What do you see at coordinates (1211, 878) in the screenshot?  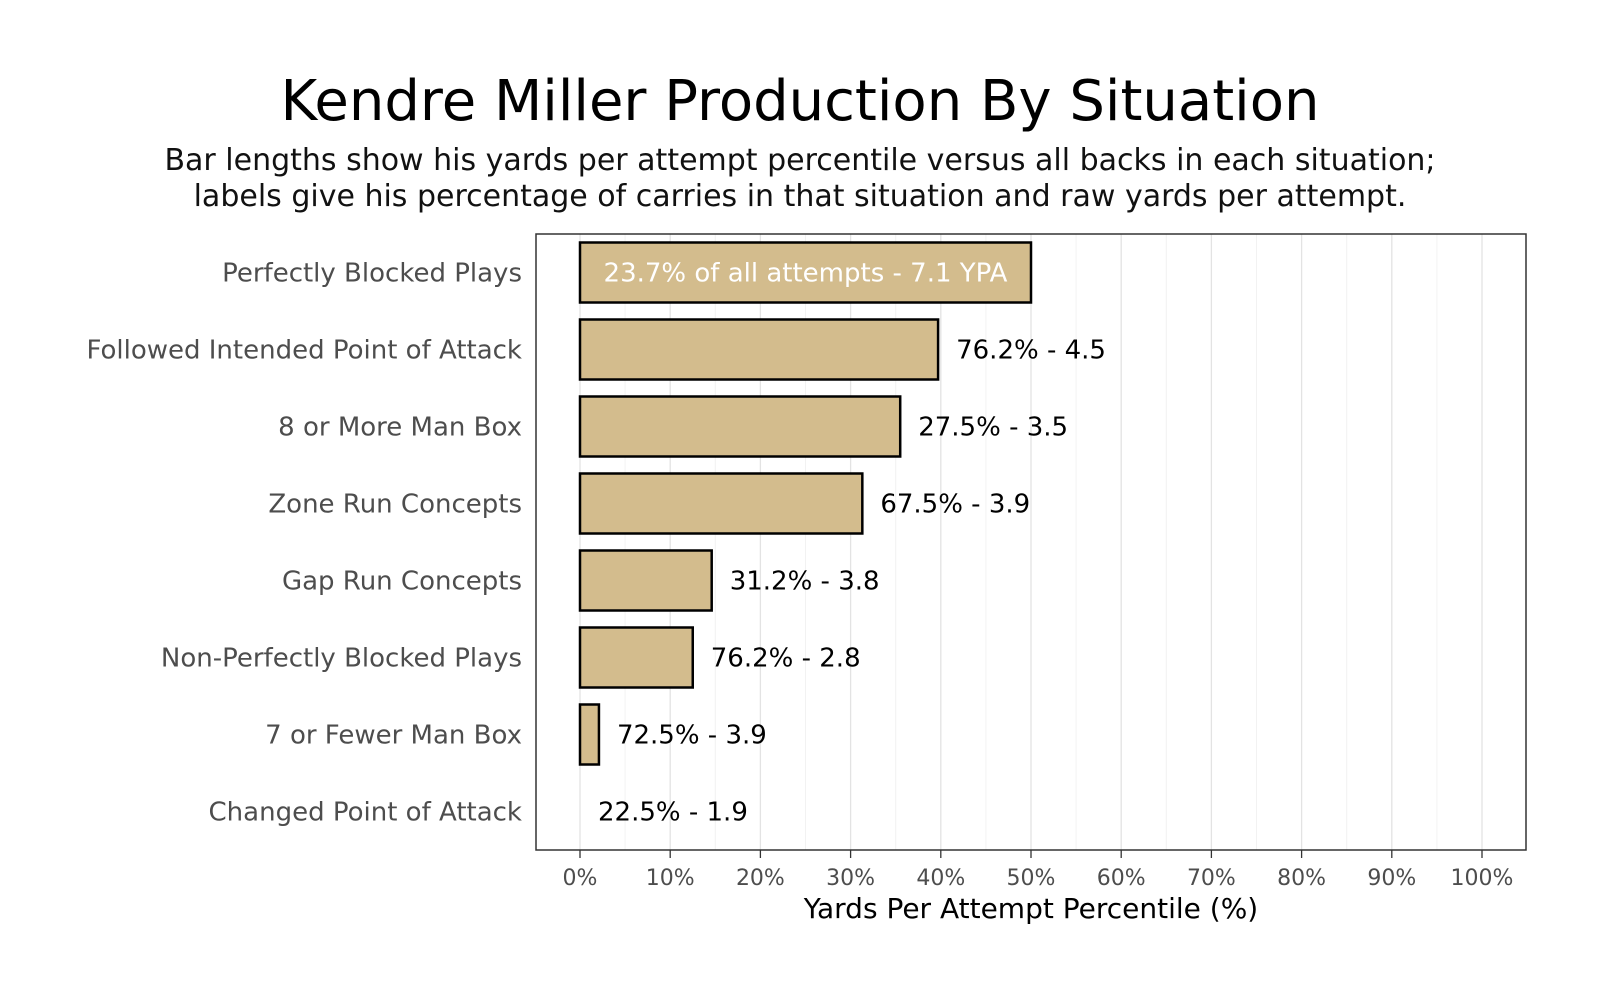 I see `x-tick-label: 70%` at bounding box center [1211, 878].